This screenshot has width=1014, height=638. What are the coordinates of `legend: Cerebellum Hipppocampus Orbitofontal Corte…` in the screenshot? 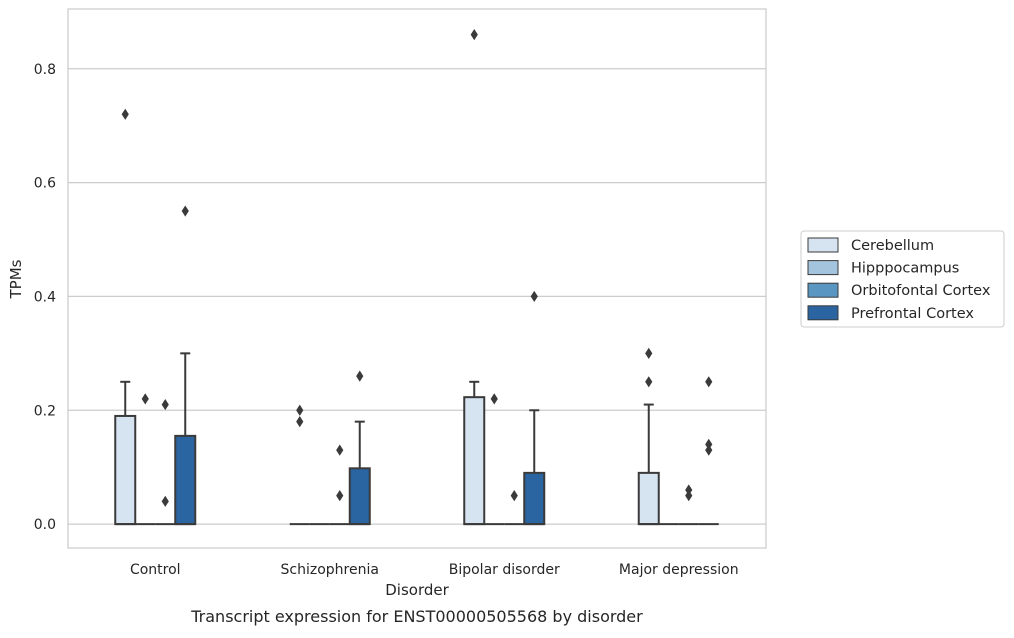 It's located at (902, 279).